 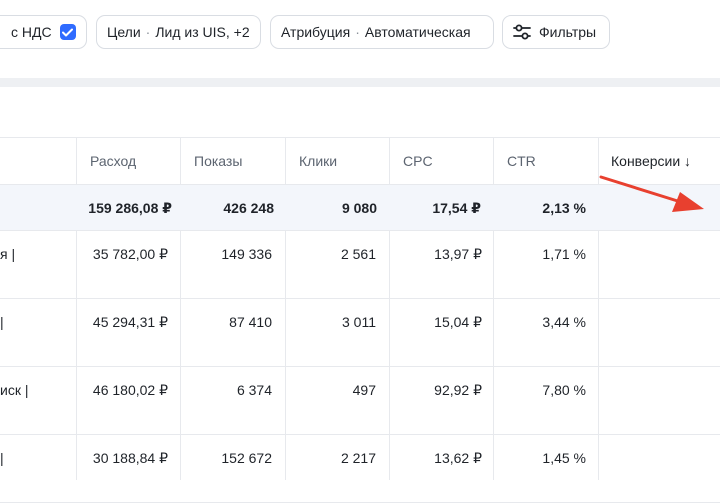 What do you see at coordinates (418, 161) in the screenshot?
I see `column-header-cpc: CPC` at bounding box center [418, 161].